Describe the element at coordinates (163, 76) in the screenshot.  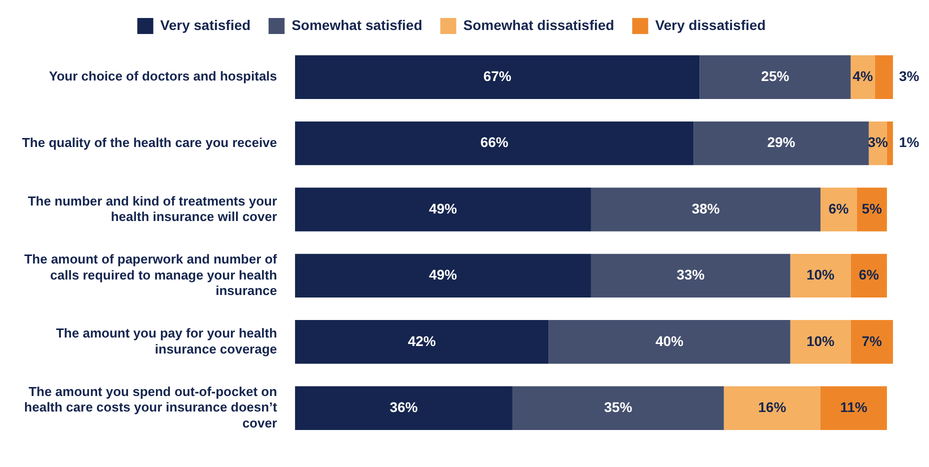
I see `y-tick-label: Your choice of doctors and hospitals` at that location.